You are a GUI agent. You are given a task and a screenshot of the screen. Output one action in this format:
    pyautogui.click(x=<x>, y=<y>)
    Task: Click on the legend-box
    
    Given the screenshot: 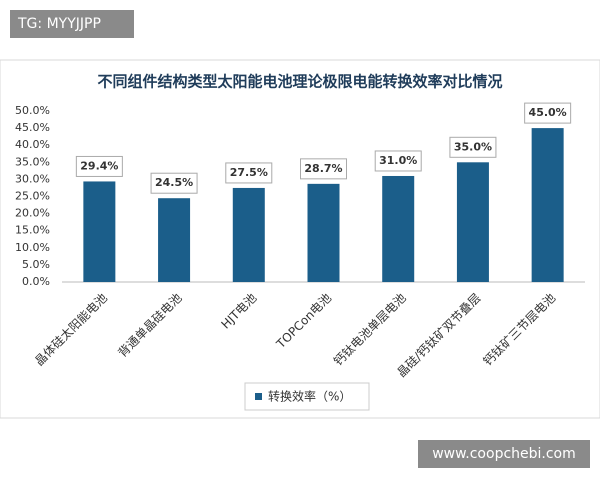 What is the action you would take?
    pyautogui.click(x=307, y=396)
    